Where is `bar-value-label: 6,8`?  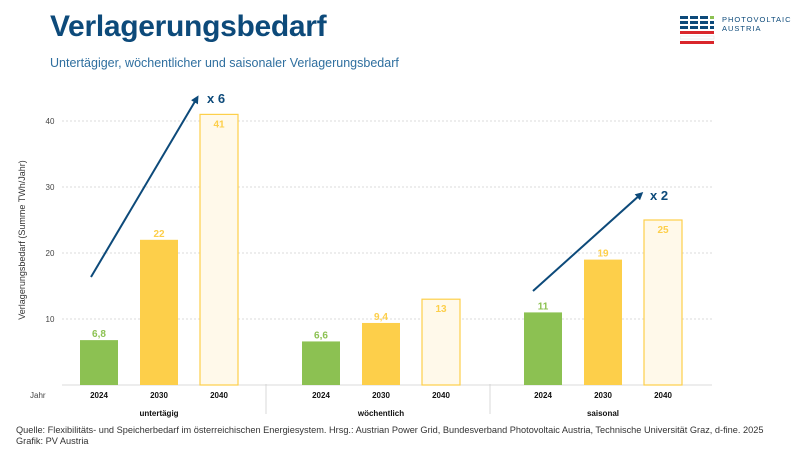 bar-value-label: 6,8 is located at coordinates (99, 334).